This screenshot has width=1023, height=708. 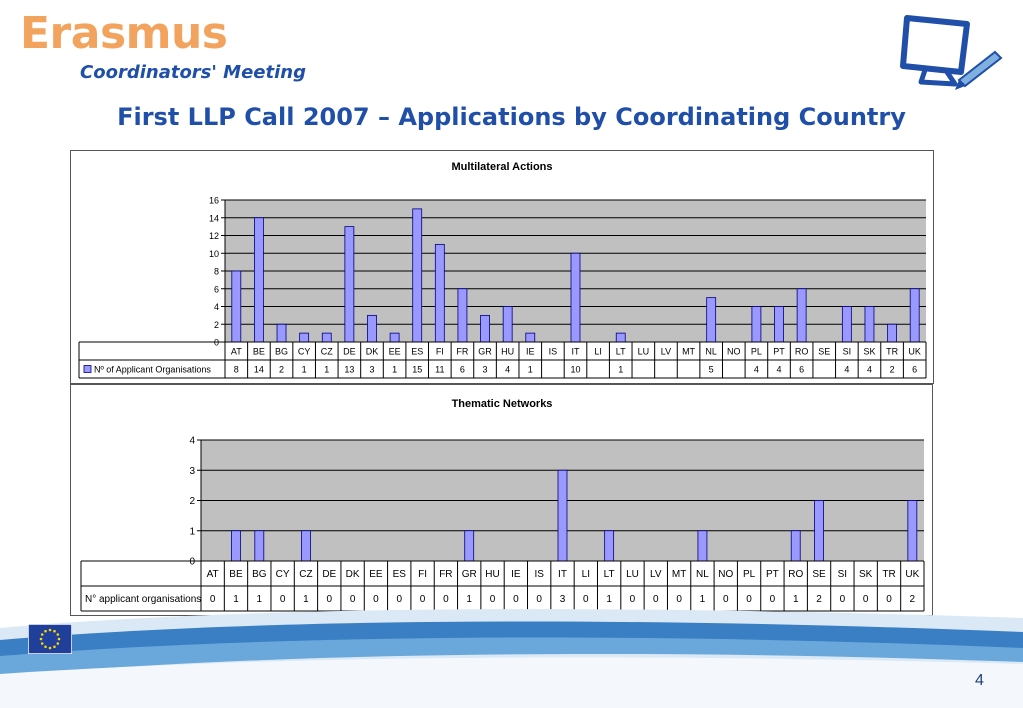 I want to click on y-tick-label: 3, so click(x=192, y=471).